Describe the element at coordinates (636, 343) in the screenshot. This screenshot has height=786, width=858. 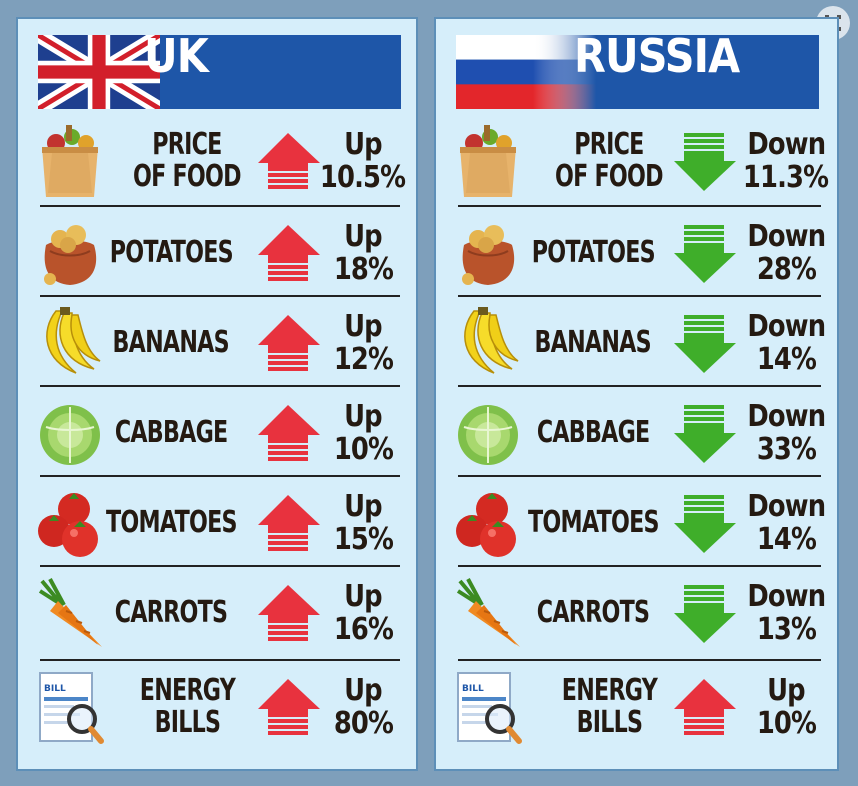
I see `russia-row: BANANAS Down 14%` at that location.